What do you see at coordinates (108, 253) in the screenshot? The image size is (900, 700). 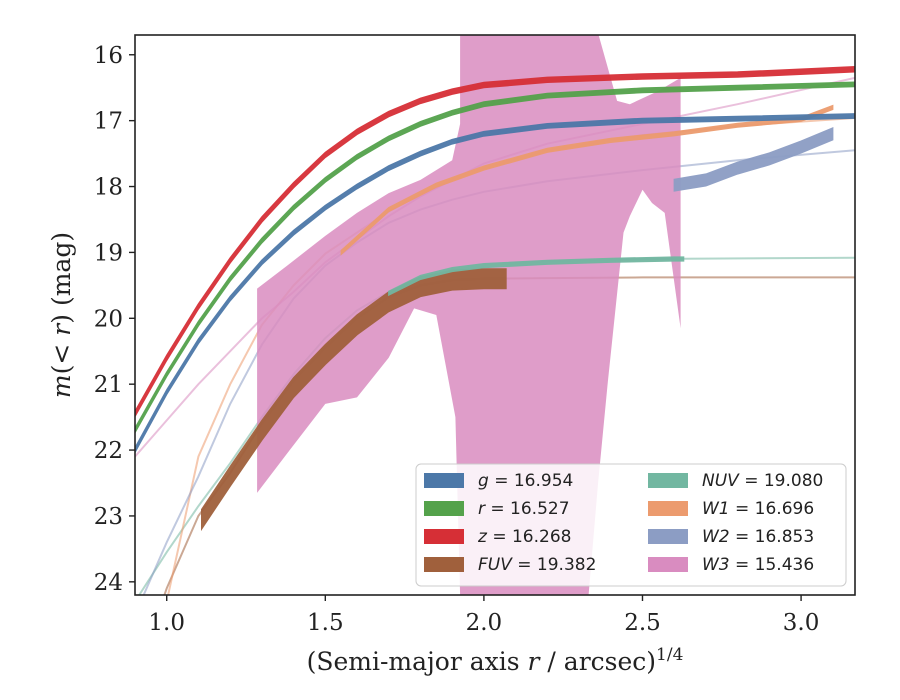 I see `y-tick-label: 19` at bounding box center [108, 253].